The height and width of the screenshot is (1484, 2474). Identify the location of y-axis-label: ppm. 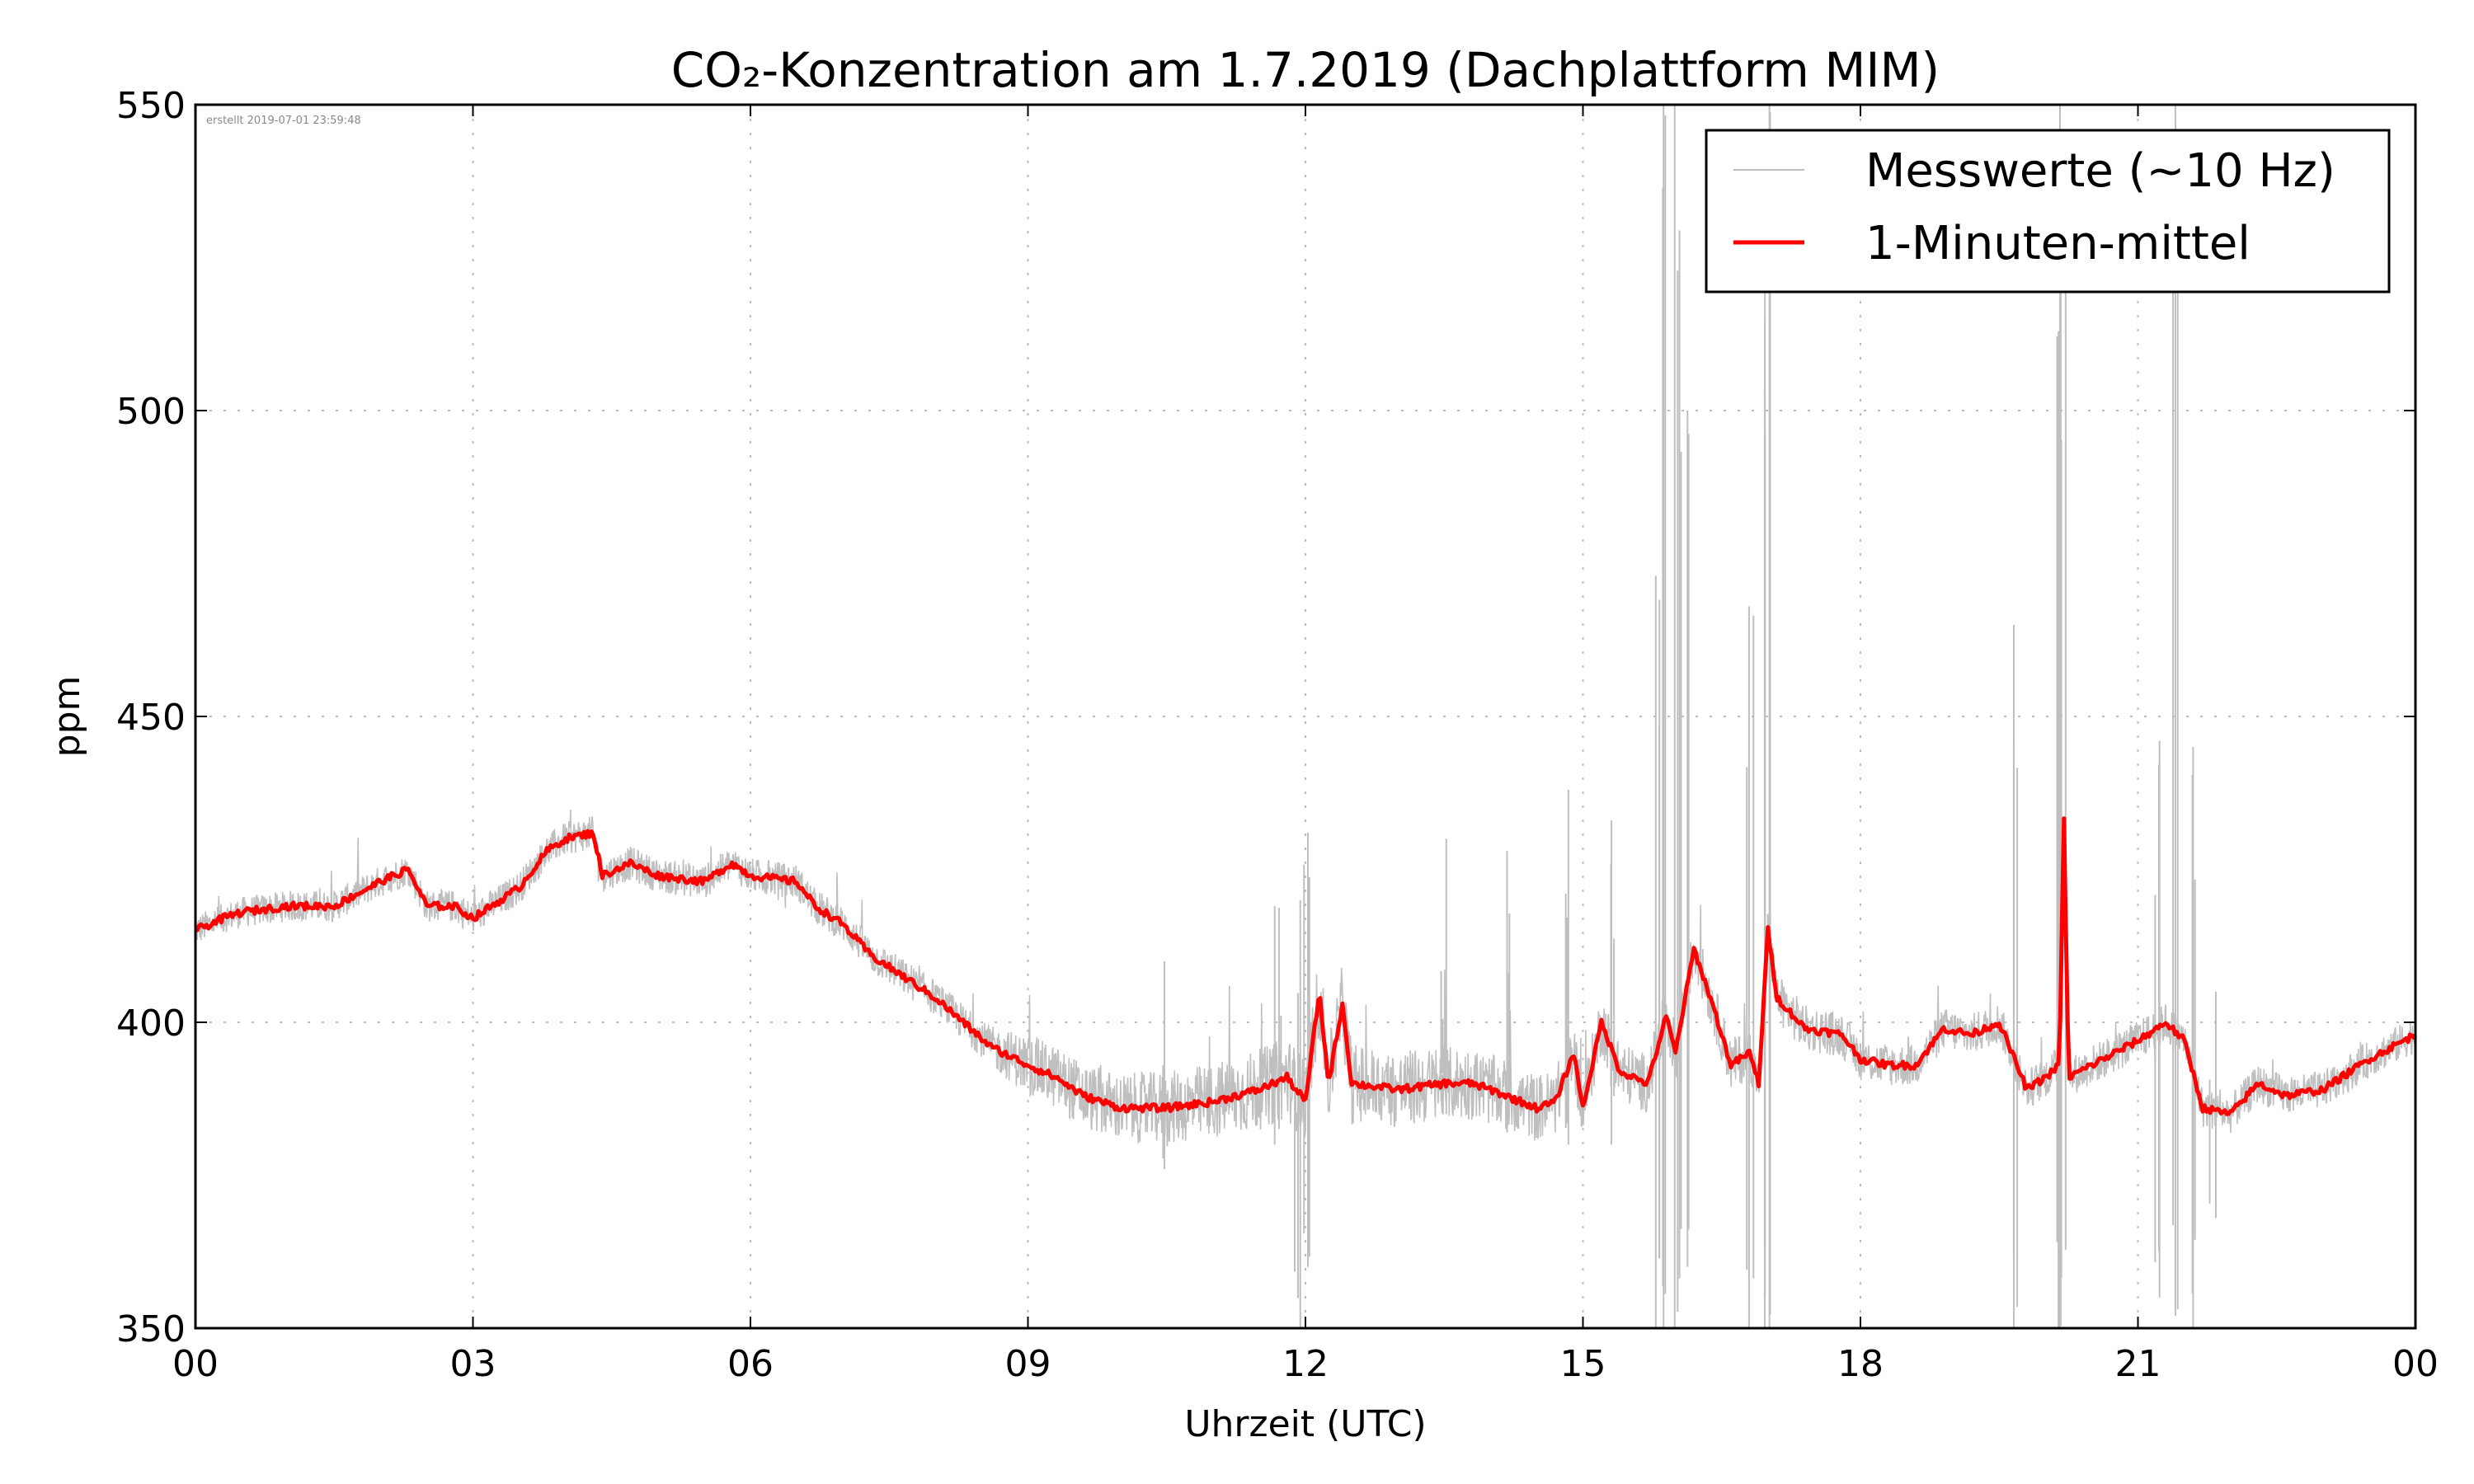
(67, 717).